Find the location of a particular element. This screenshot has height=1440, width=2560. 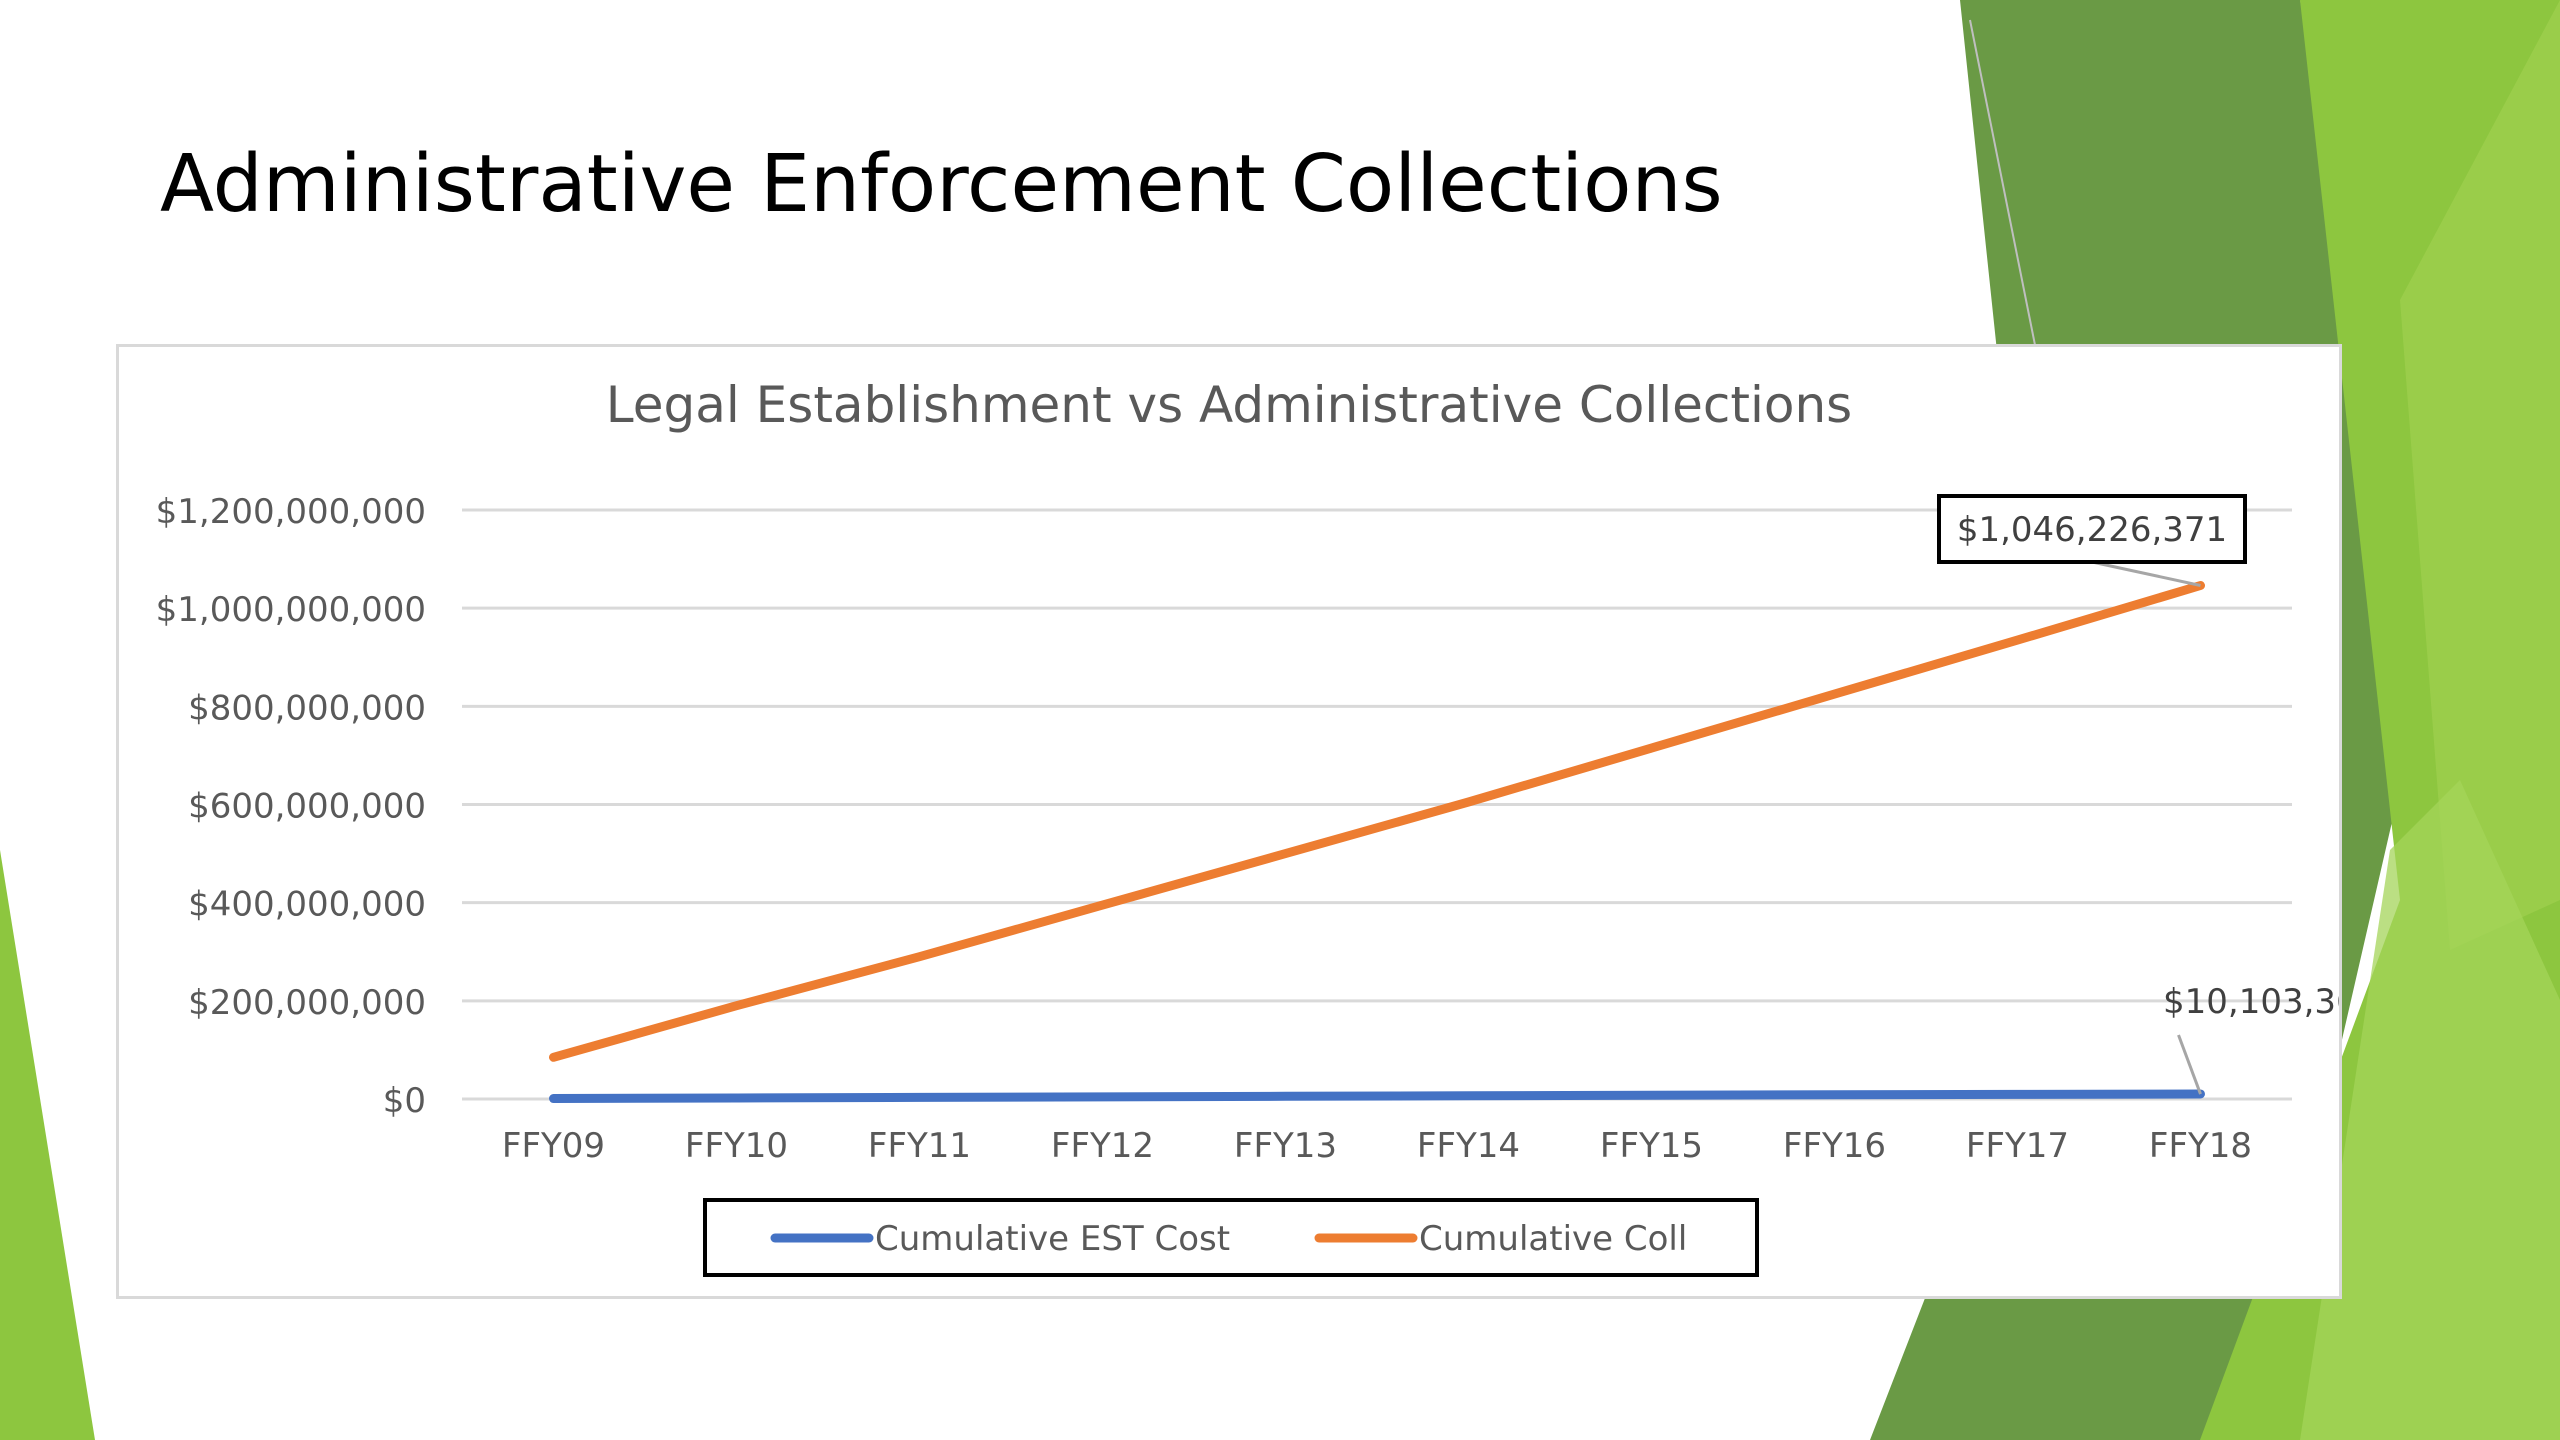

legend-entry: Cumulative Coll is located at coordinates (1553, 1239).